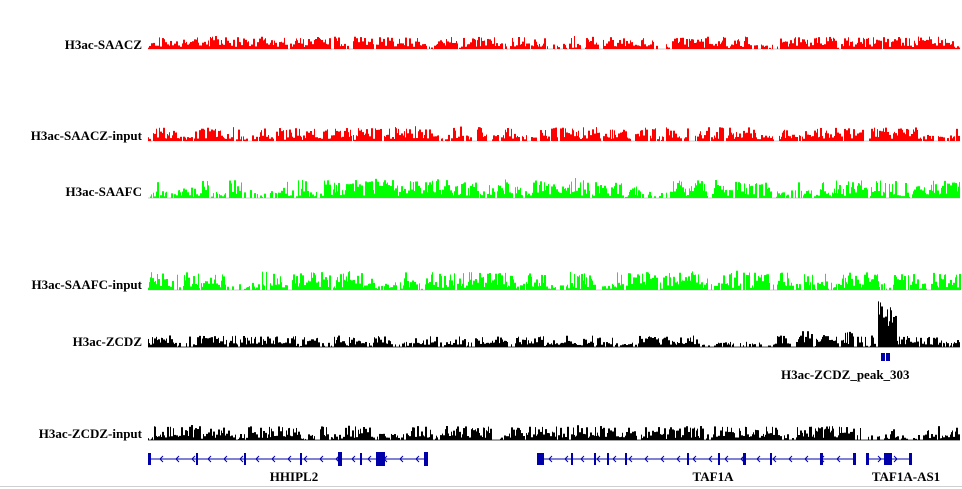 This screenshot has width=962, height=489. Describe the element at coordinates (294, 476) in the screenshot. I see `gene-label-hhipl2: HHIPL2` at that location.